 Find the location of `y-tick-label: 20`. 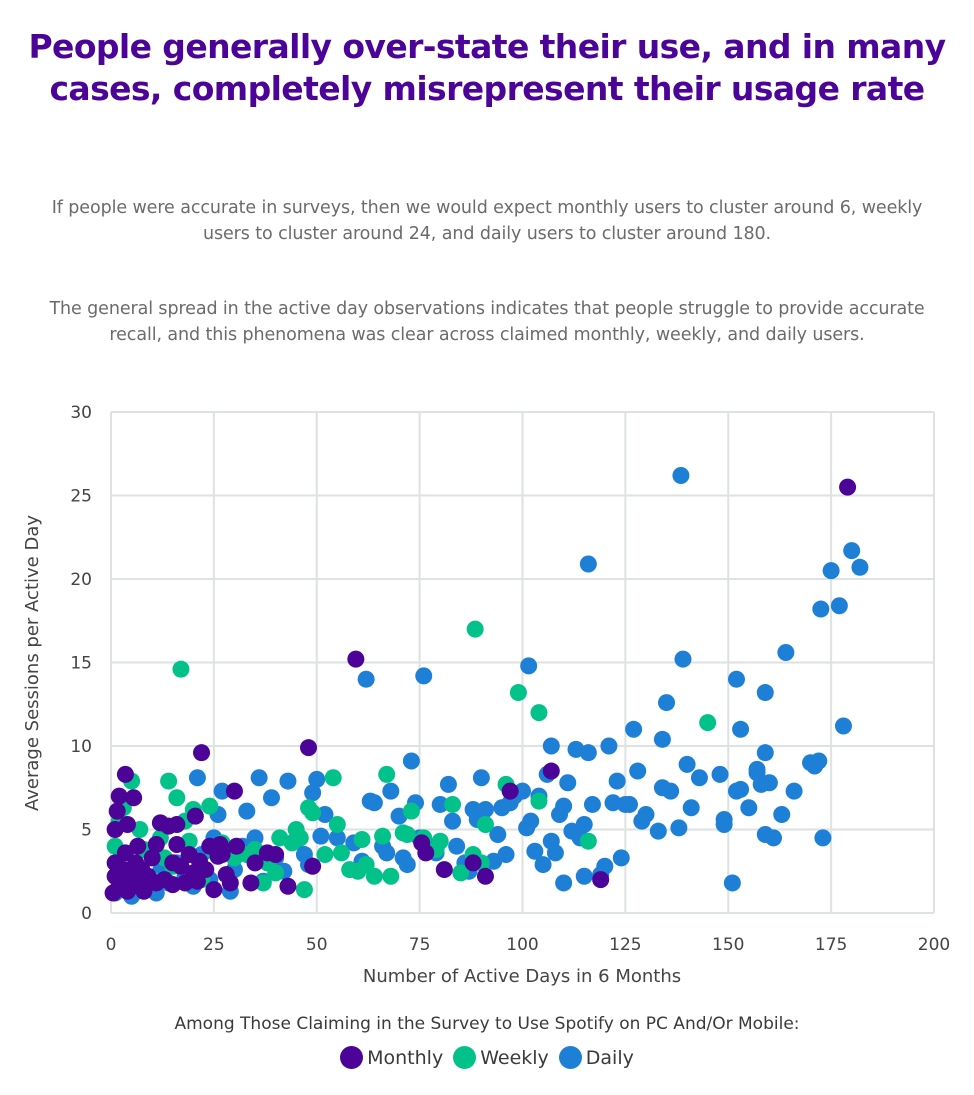

y-tick-label: 20 is located at coordinates (81, 580).